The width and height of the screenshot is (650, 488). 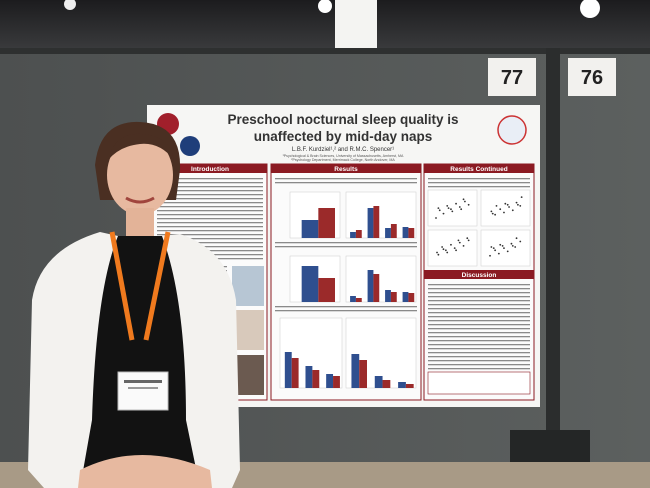 I want to click on section-title: Results Continued, so click(x=478, y=169).